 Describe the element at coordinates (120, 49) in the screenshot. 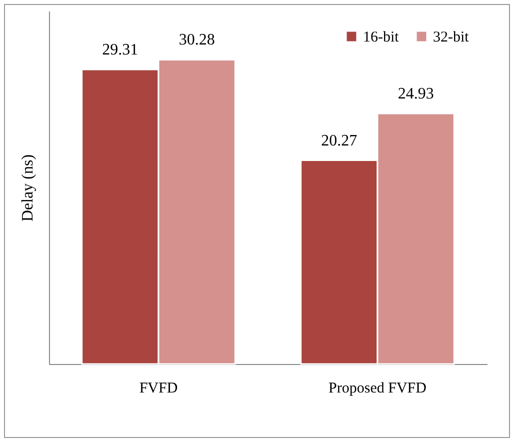

I see `data-label: 29.31` at that location.